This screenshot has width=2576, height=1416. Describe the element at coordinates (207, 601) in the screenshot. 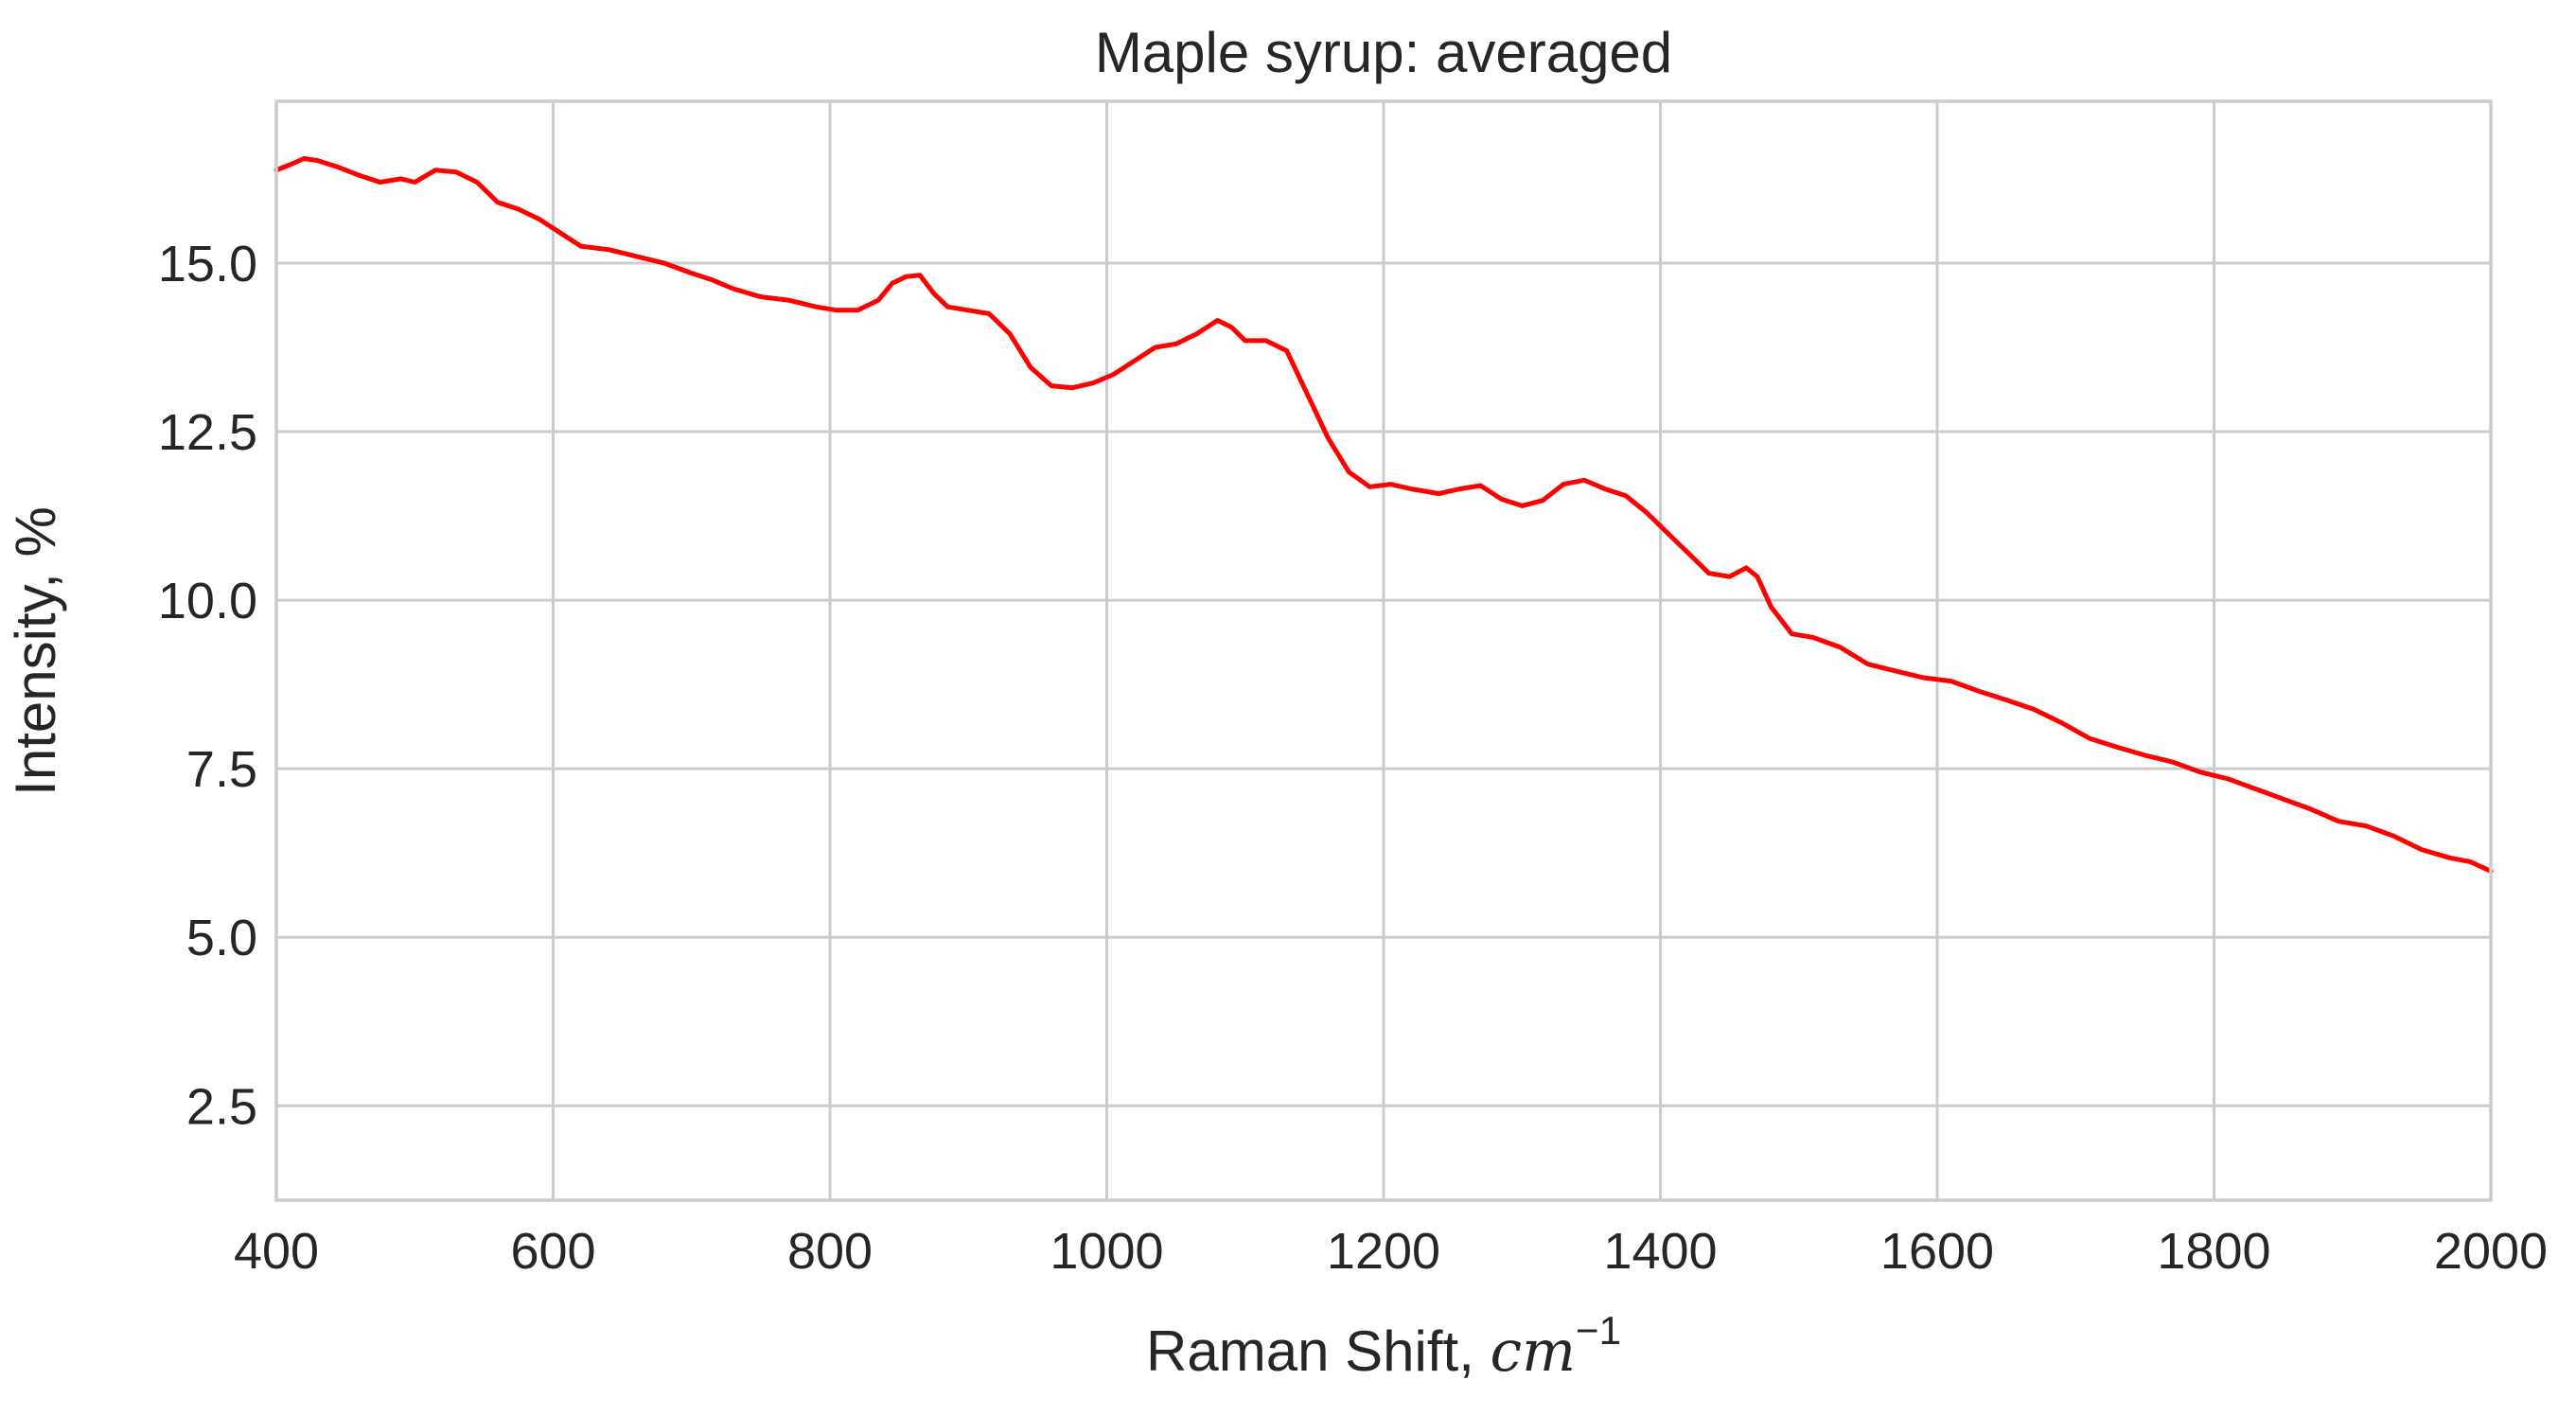

I see `y-tick-label: 10.0` at that location.